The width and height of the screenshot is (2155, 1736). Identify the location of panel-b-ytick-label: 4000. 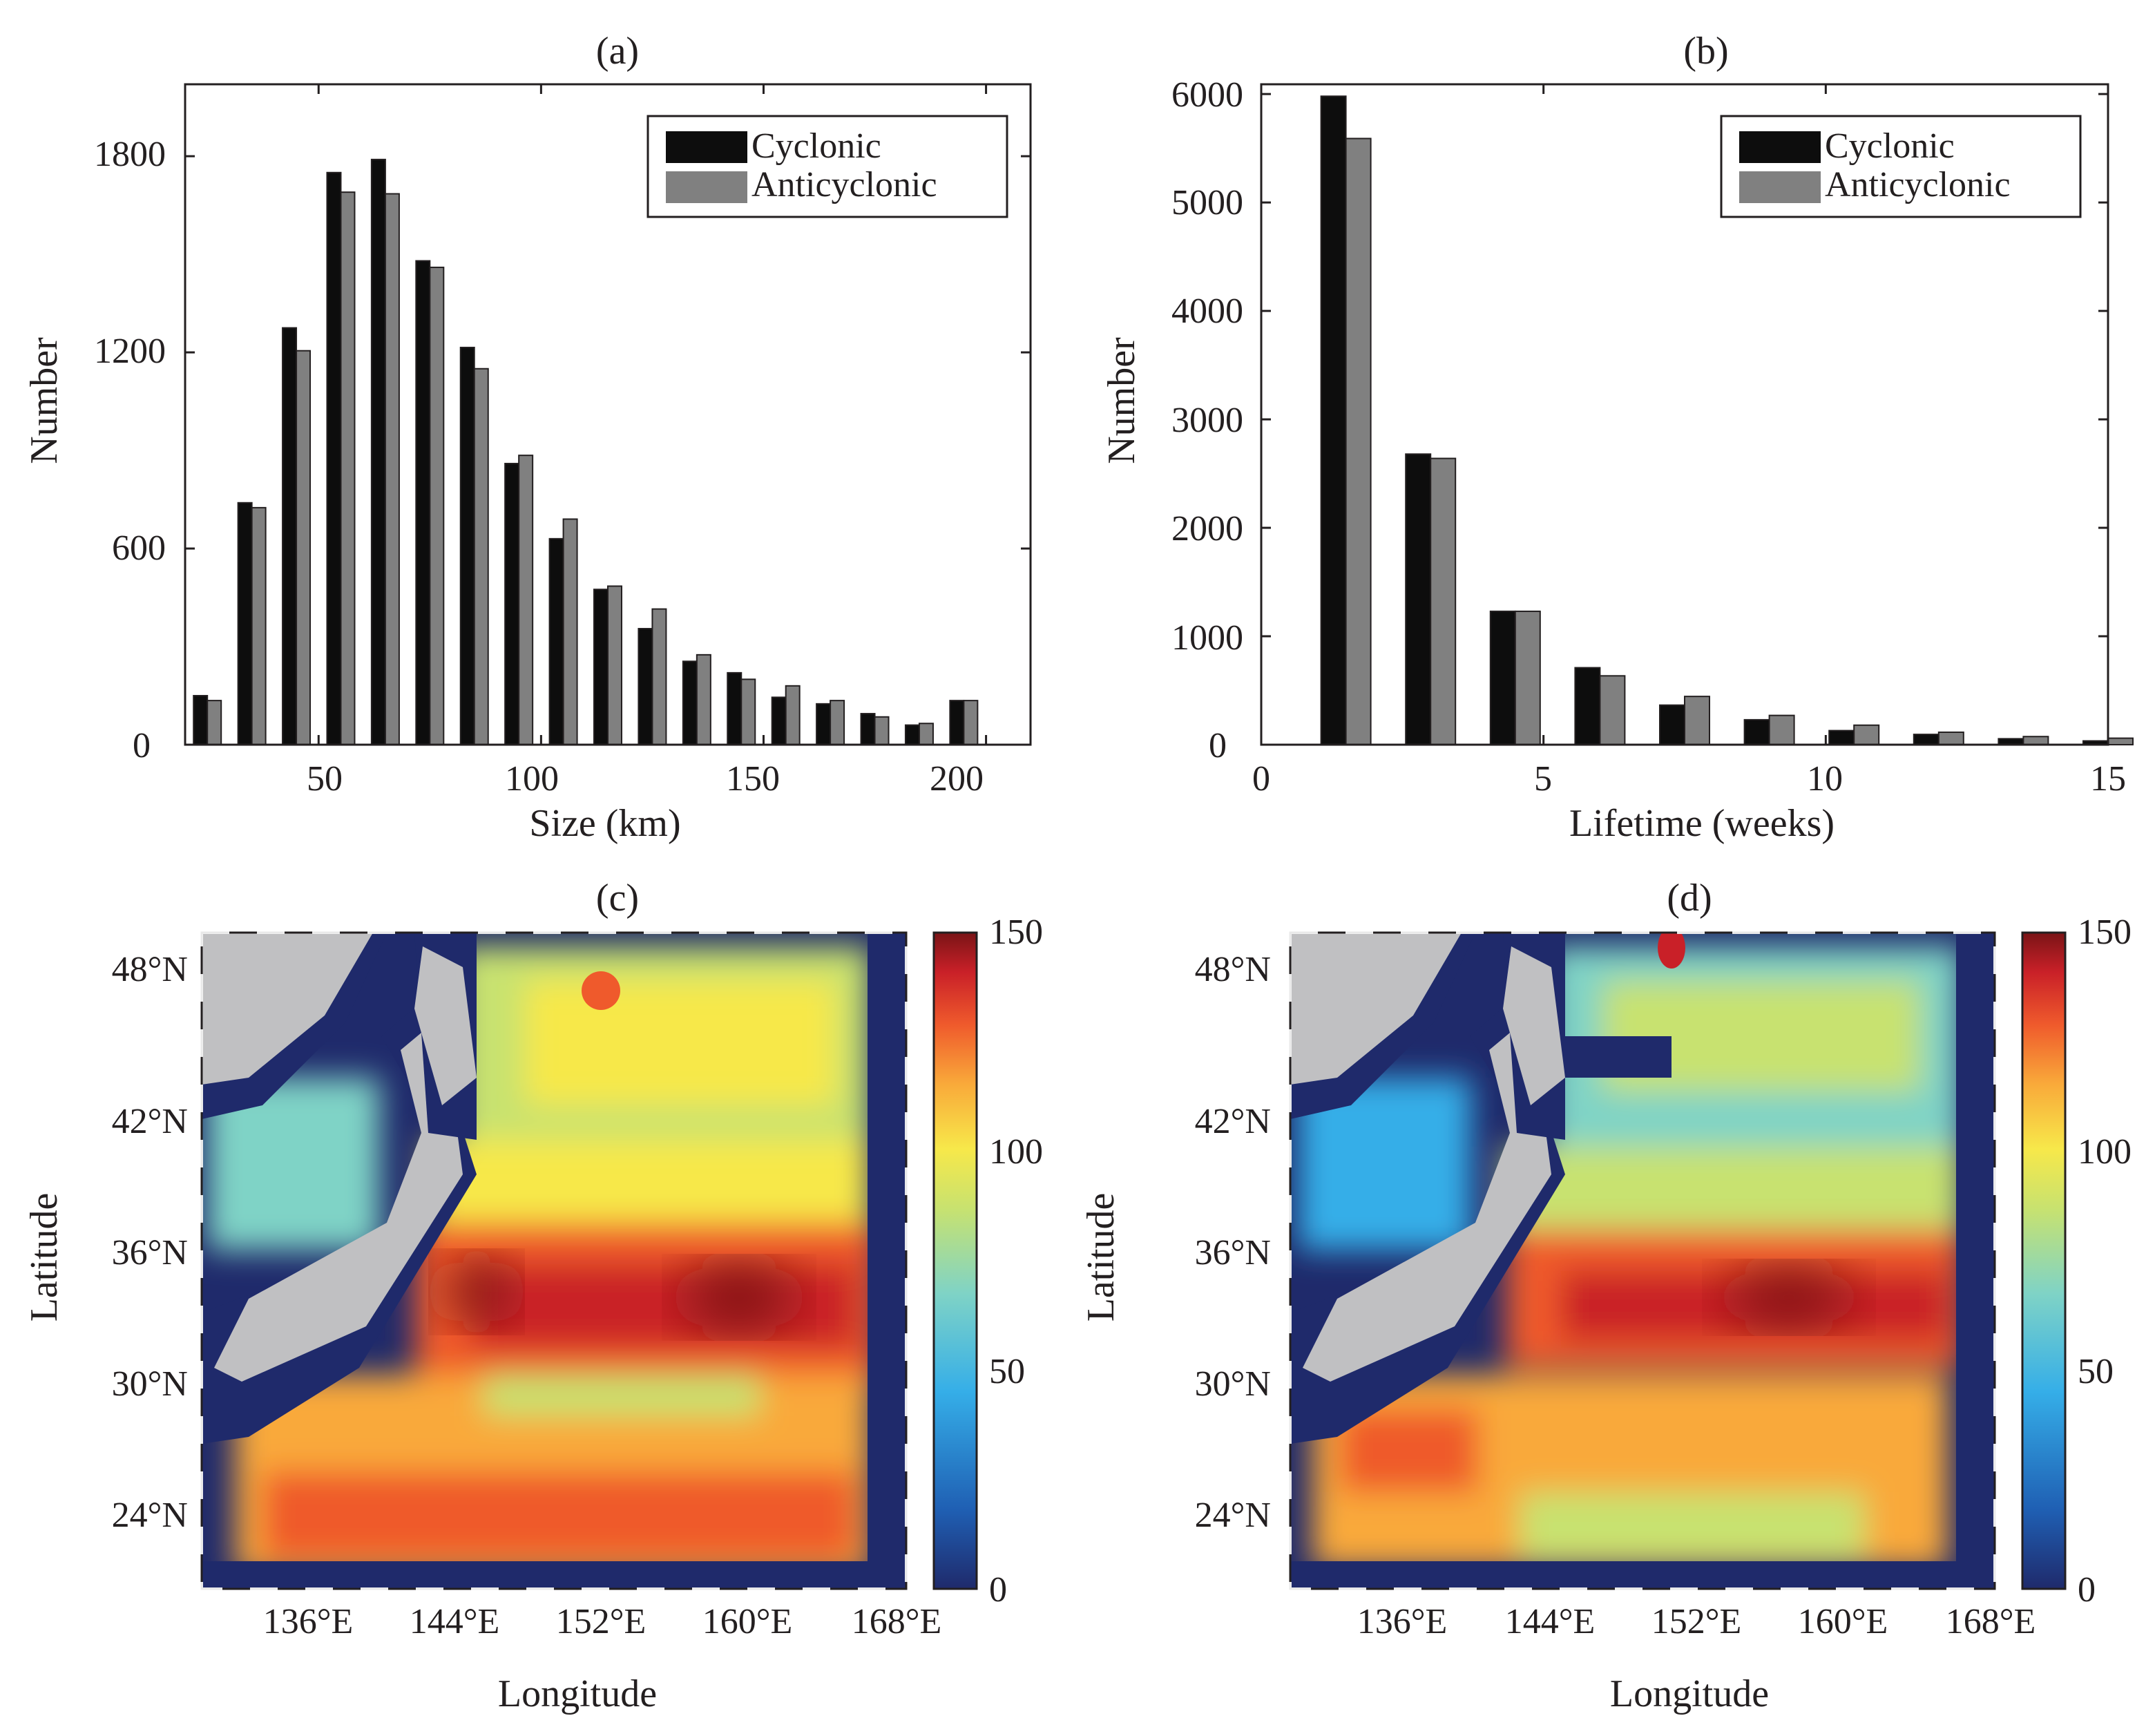
(1207, 311).